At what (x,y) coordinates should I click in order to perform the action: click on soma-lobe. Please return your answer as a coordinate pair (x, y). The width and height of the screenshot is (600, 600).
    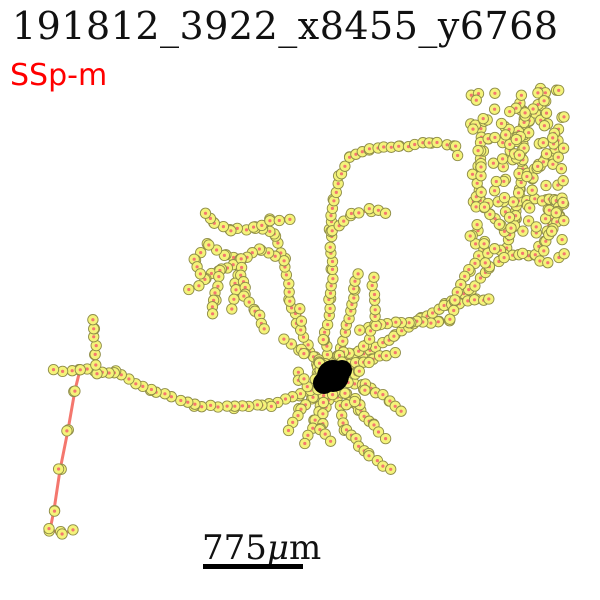
    Looking at the image, I should click on (324, 383).